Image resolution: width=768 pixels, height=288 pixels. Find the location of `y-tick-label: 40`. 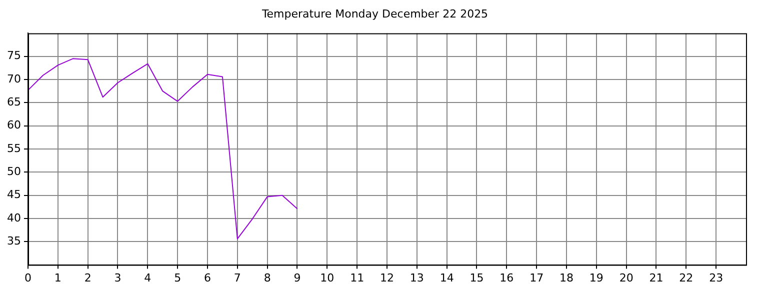

y-tick-label: 40 is located at coordinates (13, 217).